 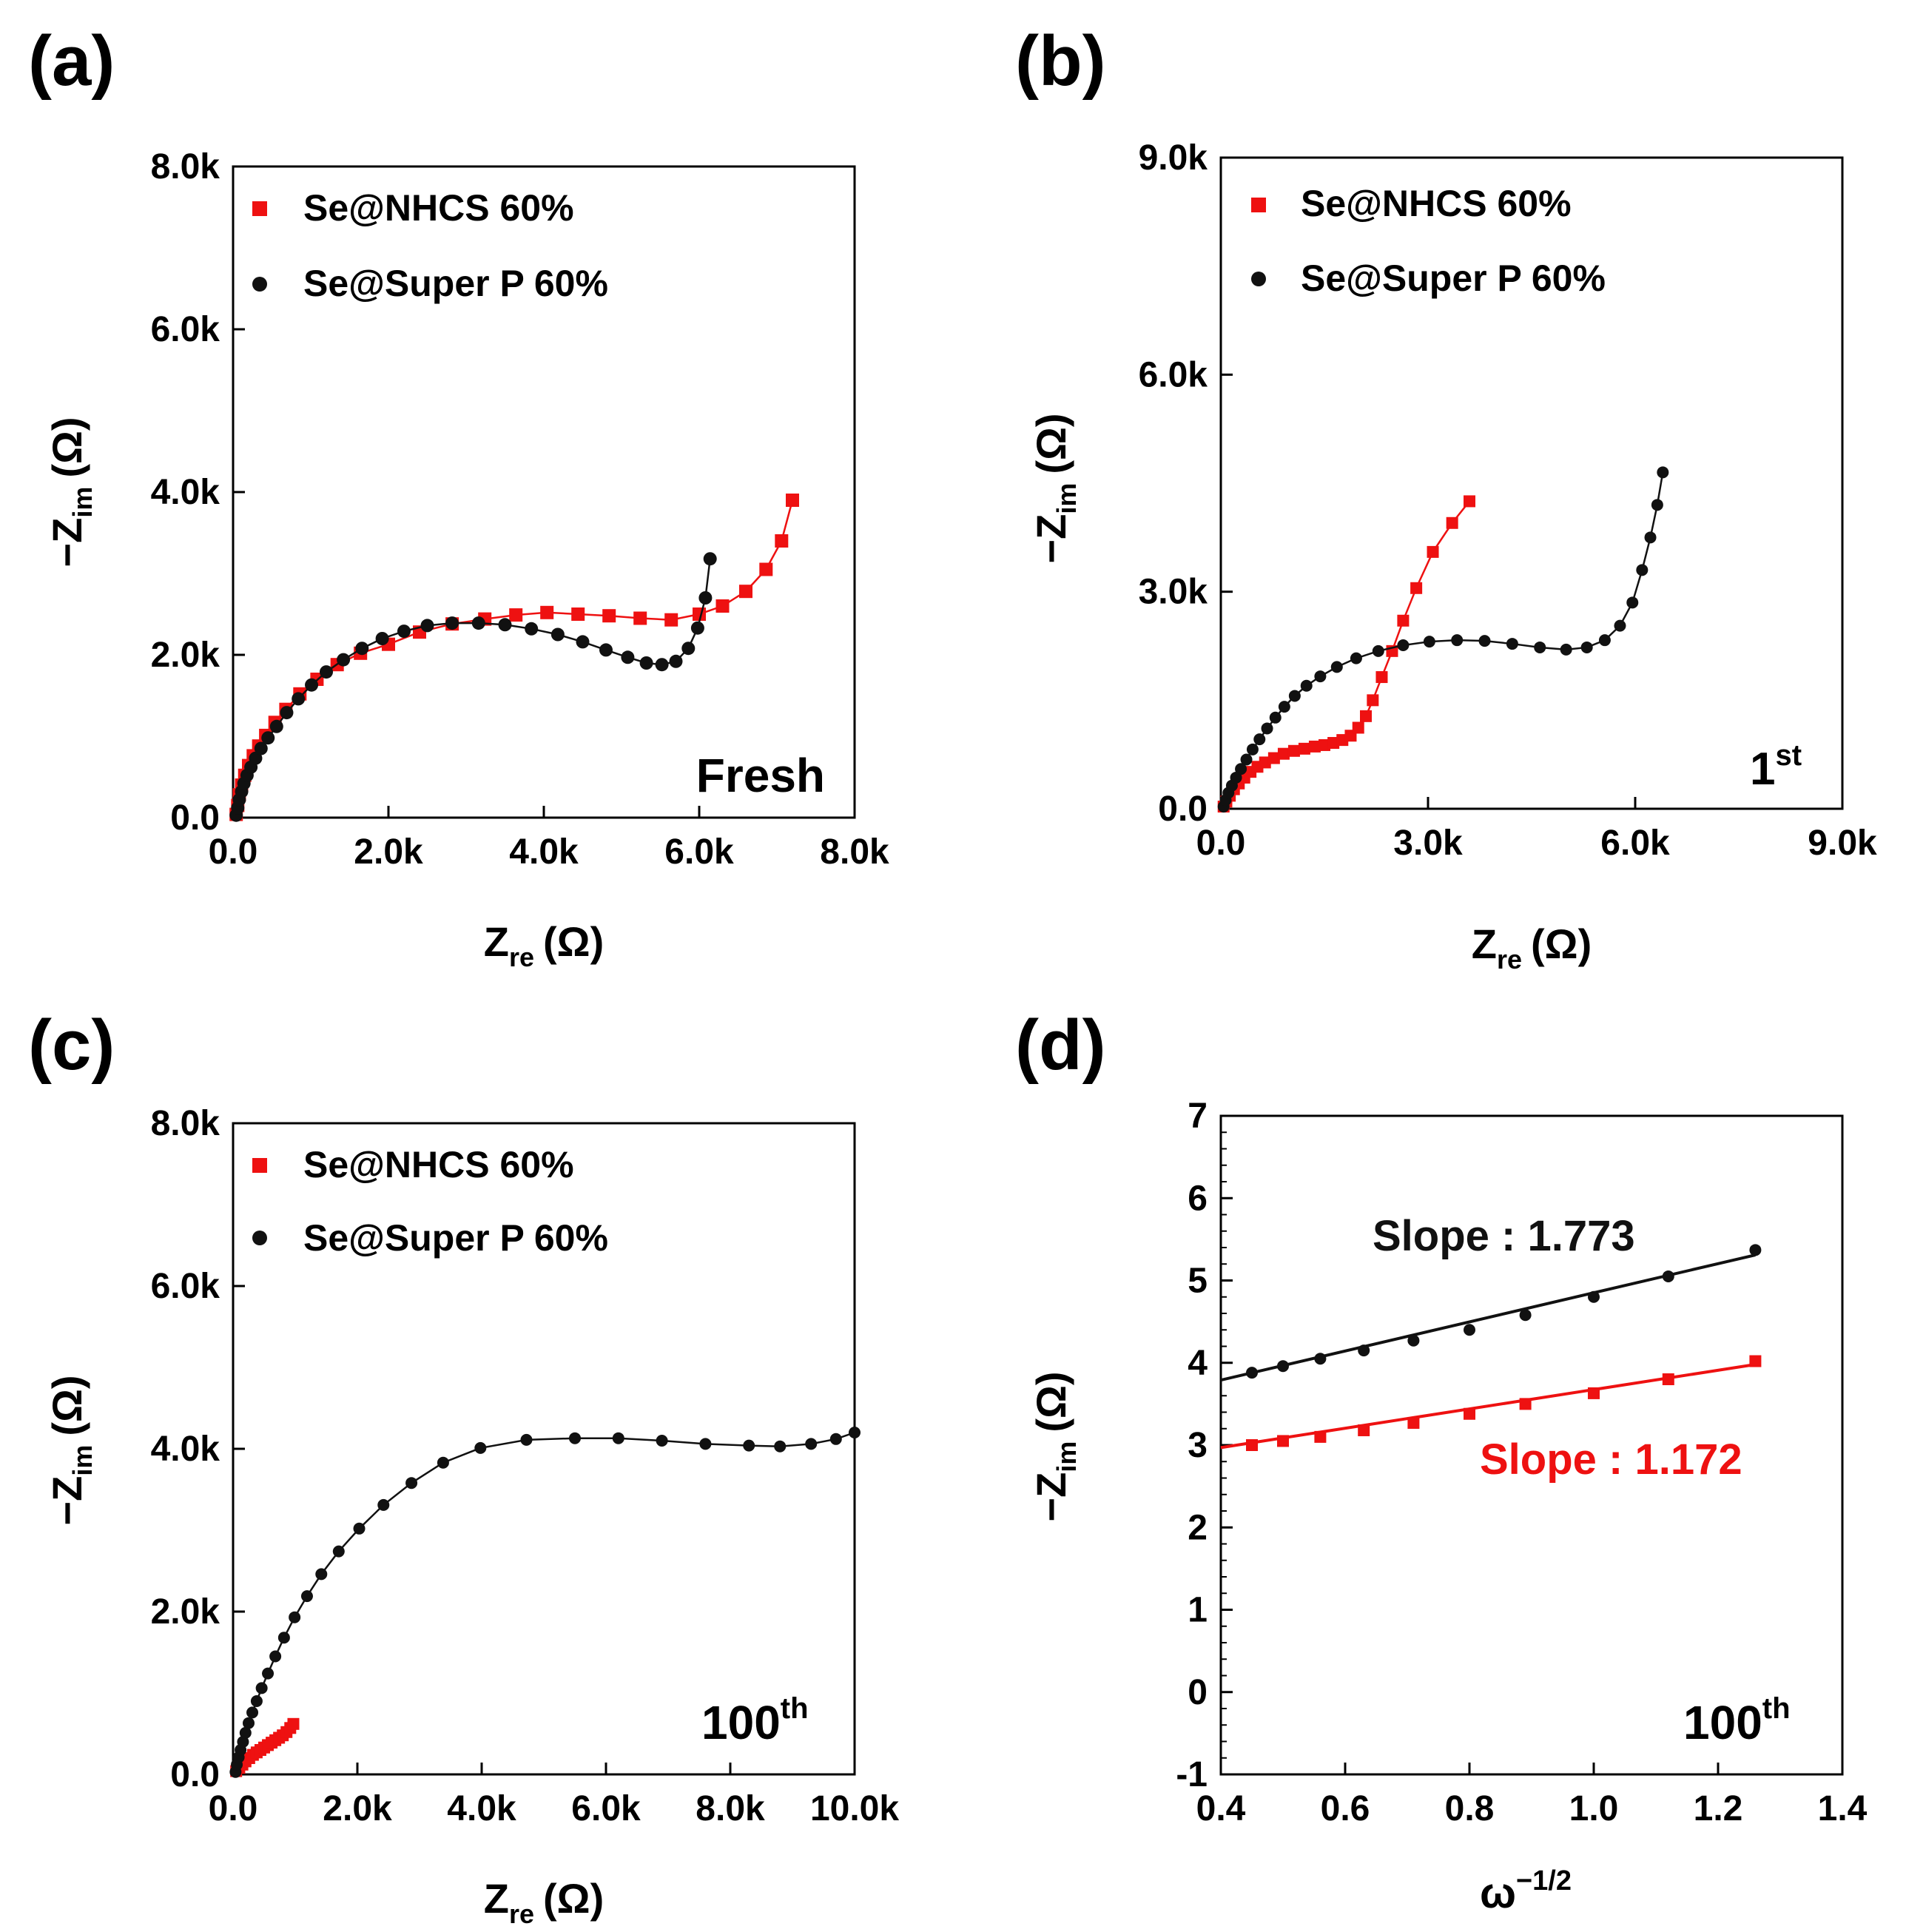 What do you see at coordinates (544, 945) in the screenshot?
I see `svg-text:Zre(Ω): Zre (Ω)` at bounding box center [544, 945].